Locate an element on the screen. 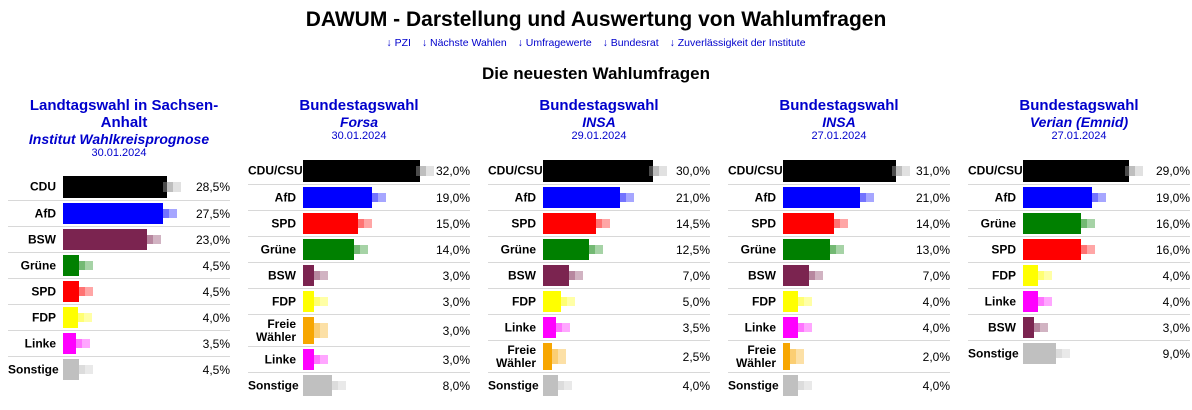 The width and height of the screenshot is (1192, 410). poll-institute-link: Forsa is located at coordinates (359, 122).